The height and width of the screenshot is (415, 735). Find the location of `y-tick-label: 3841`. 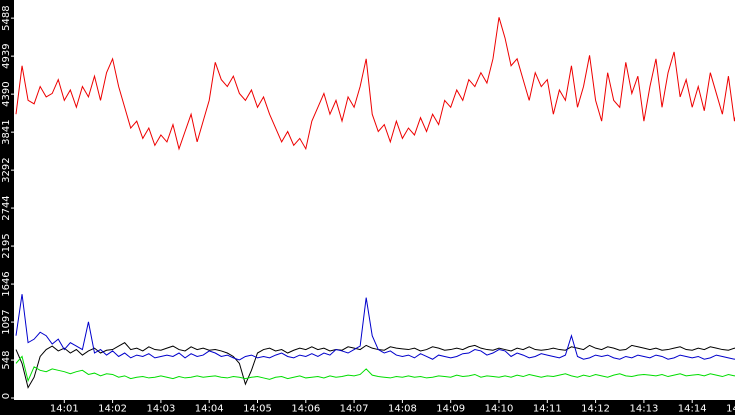

y-tick-label: 3841 is located at coordinates (6, 131).